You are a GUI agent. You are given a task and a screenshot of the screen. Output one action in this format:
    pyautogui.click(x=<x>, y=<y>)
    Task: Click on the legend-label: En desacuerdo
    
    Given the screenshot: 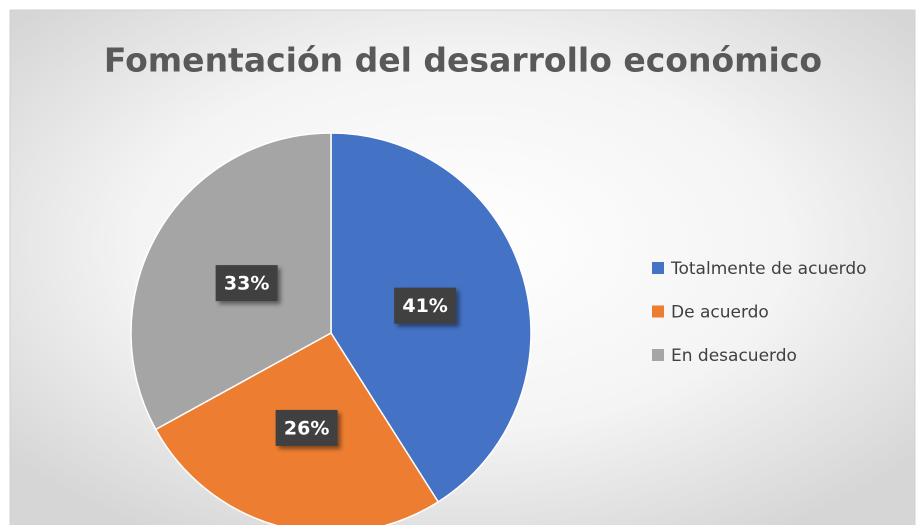 What is the action you would take?
    pyautogui.click(x=734, y=356)
    